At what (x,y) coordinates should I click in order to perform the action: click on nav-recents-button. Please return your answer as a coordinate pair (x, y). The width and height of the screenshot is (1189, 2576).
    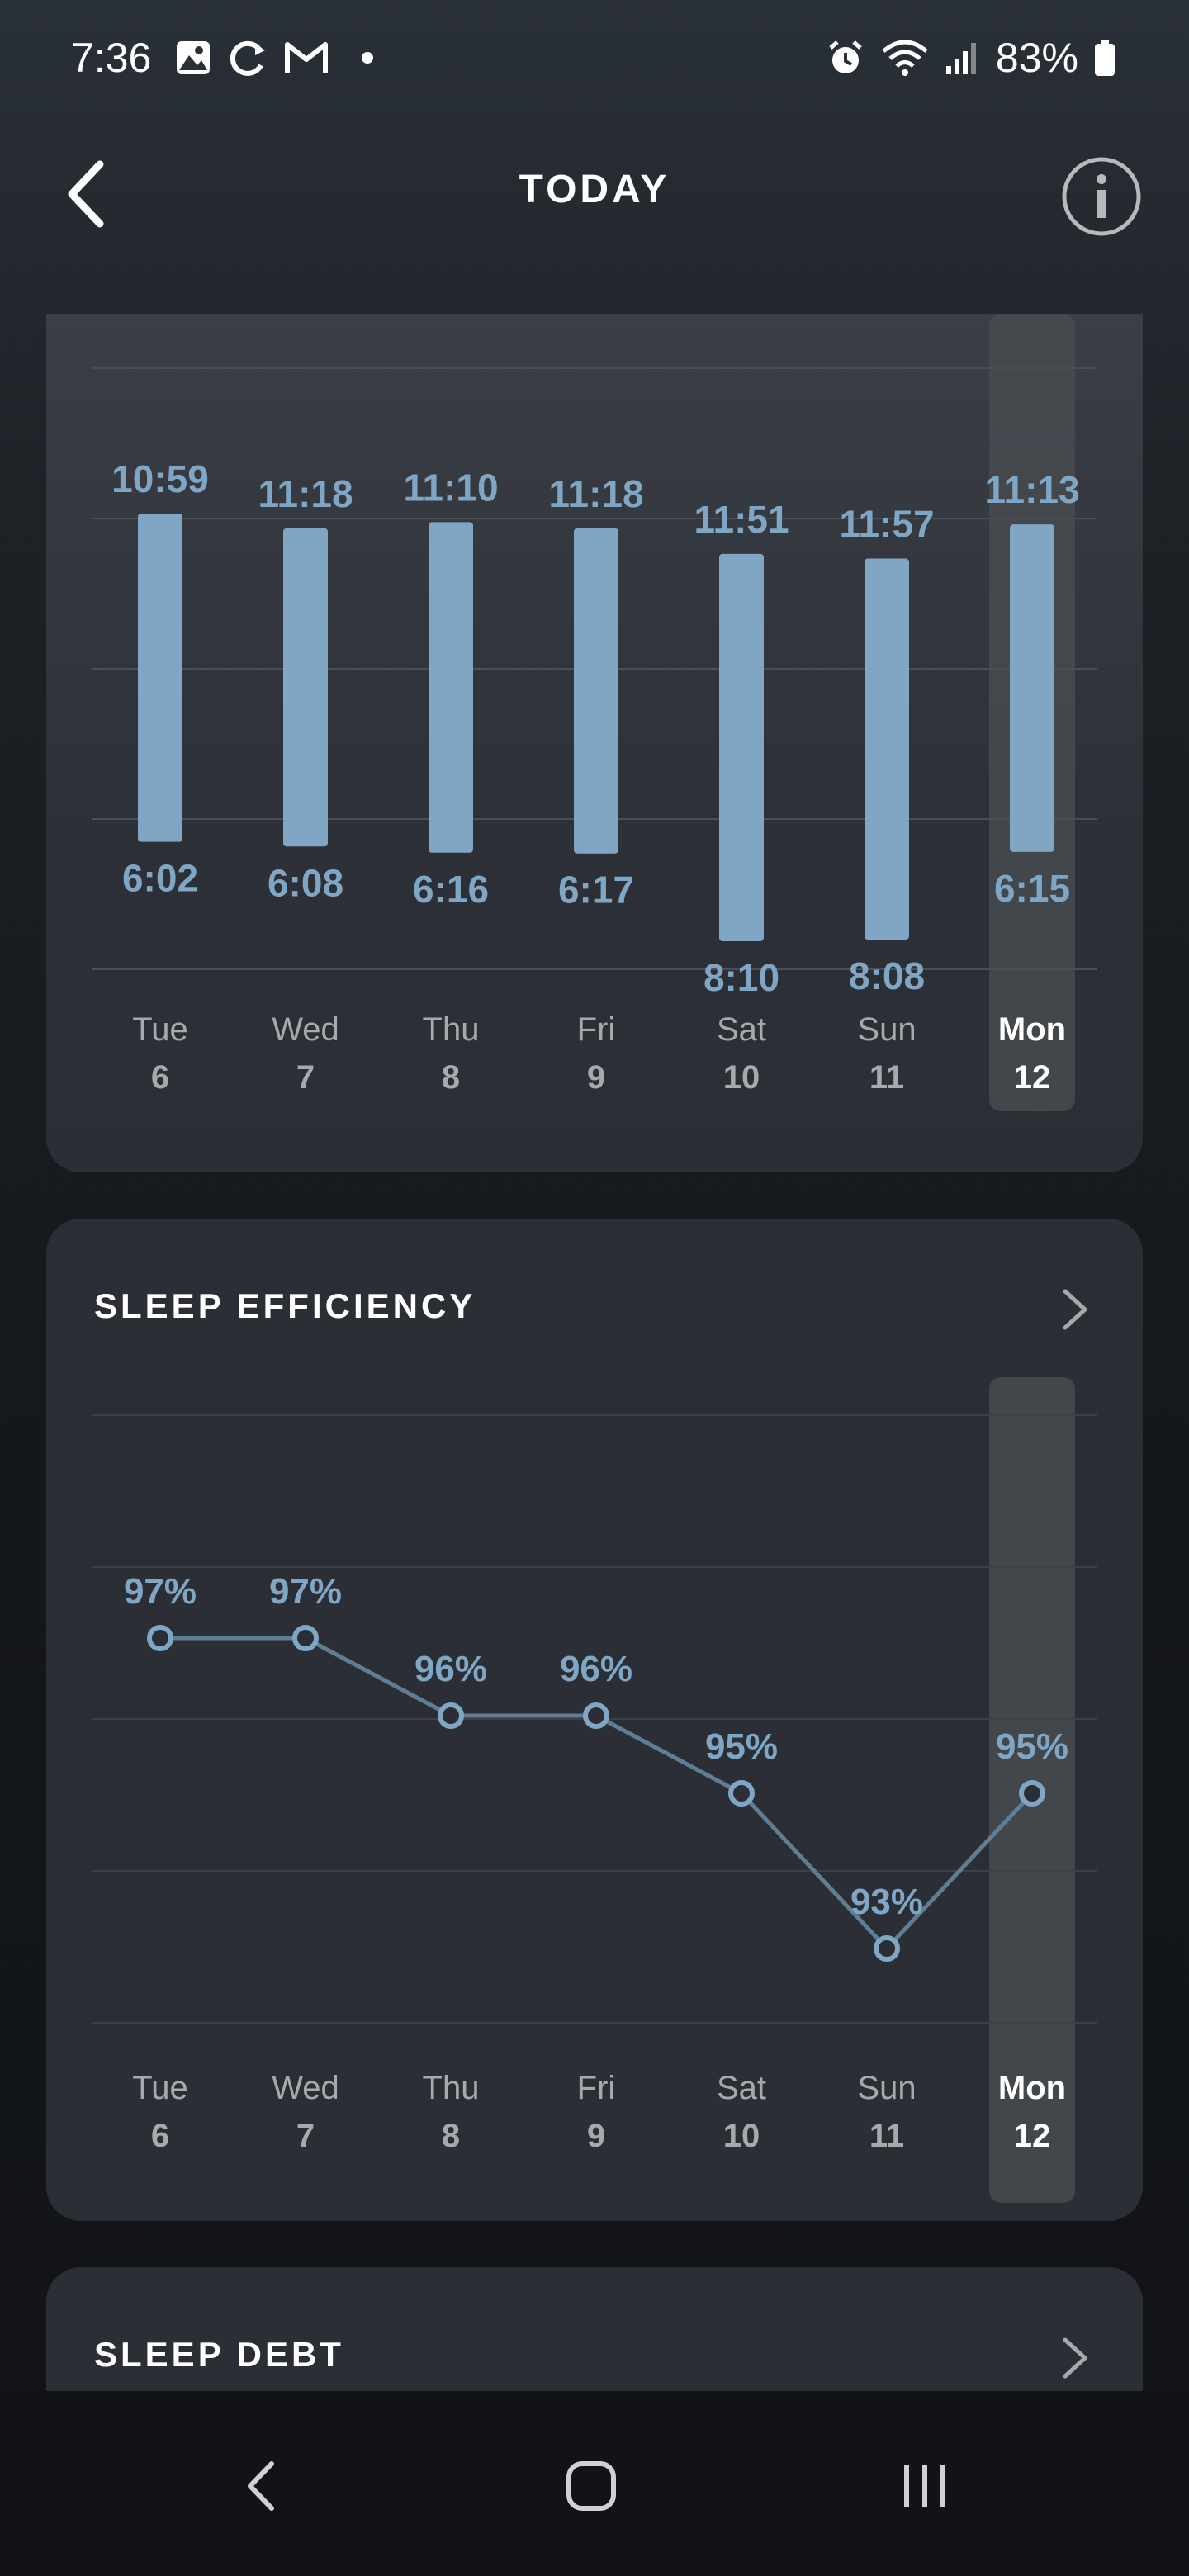
    Looking at the image, I should click on (924, 2486).